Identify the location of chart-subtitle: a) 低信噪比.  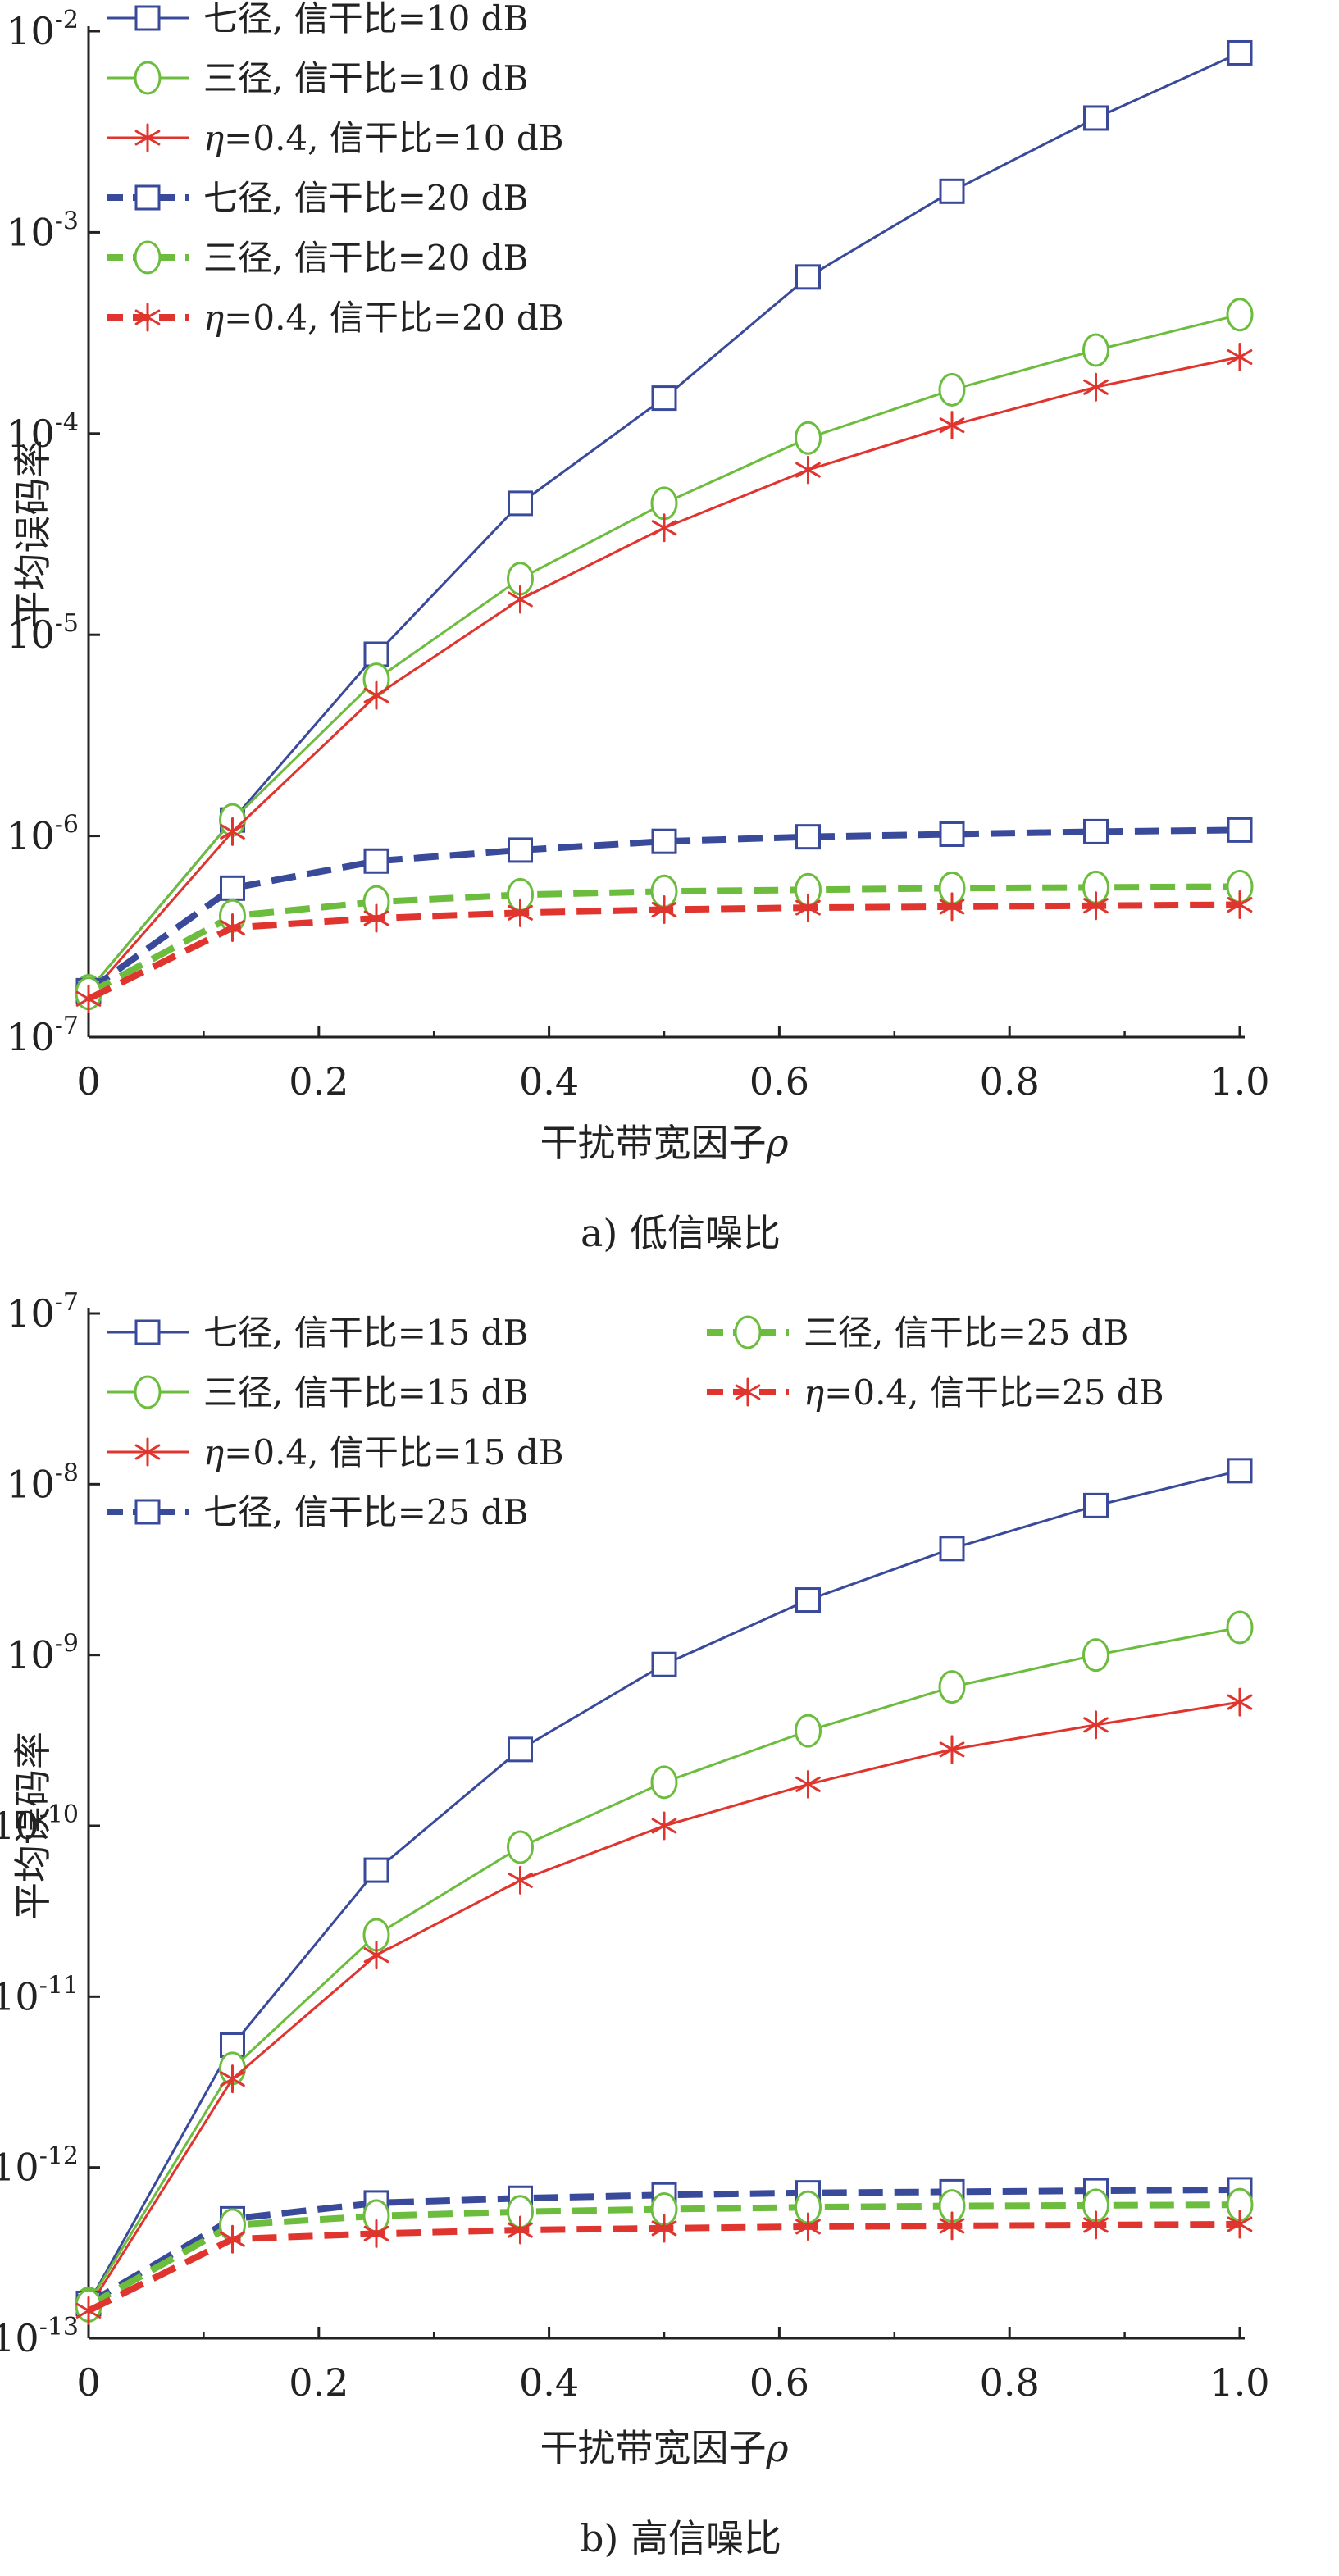
(681, 1233).